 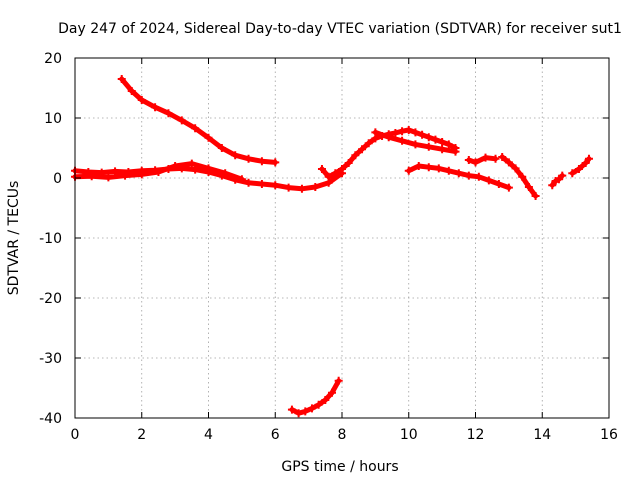 What do you see at coordinates (50, 239) in the screenshot?
I see `y-tick-label: -10` at bounding box center [50, 239].